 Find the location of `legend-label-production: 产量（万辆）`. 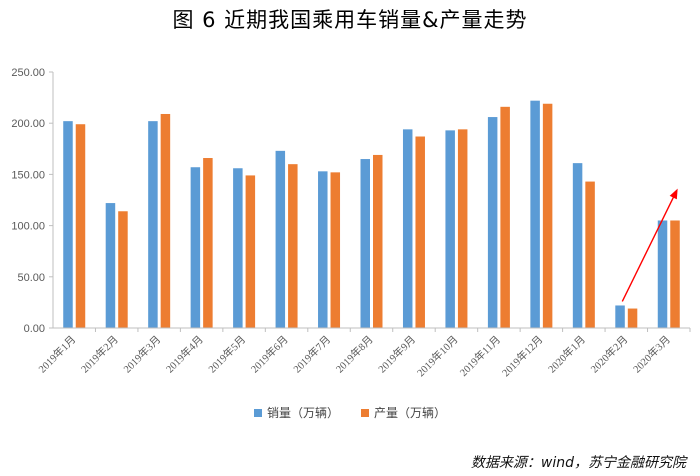

legend-label-production: 产量（万辆） is located at coordinates (410, 413).